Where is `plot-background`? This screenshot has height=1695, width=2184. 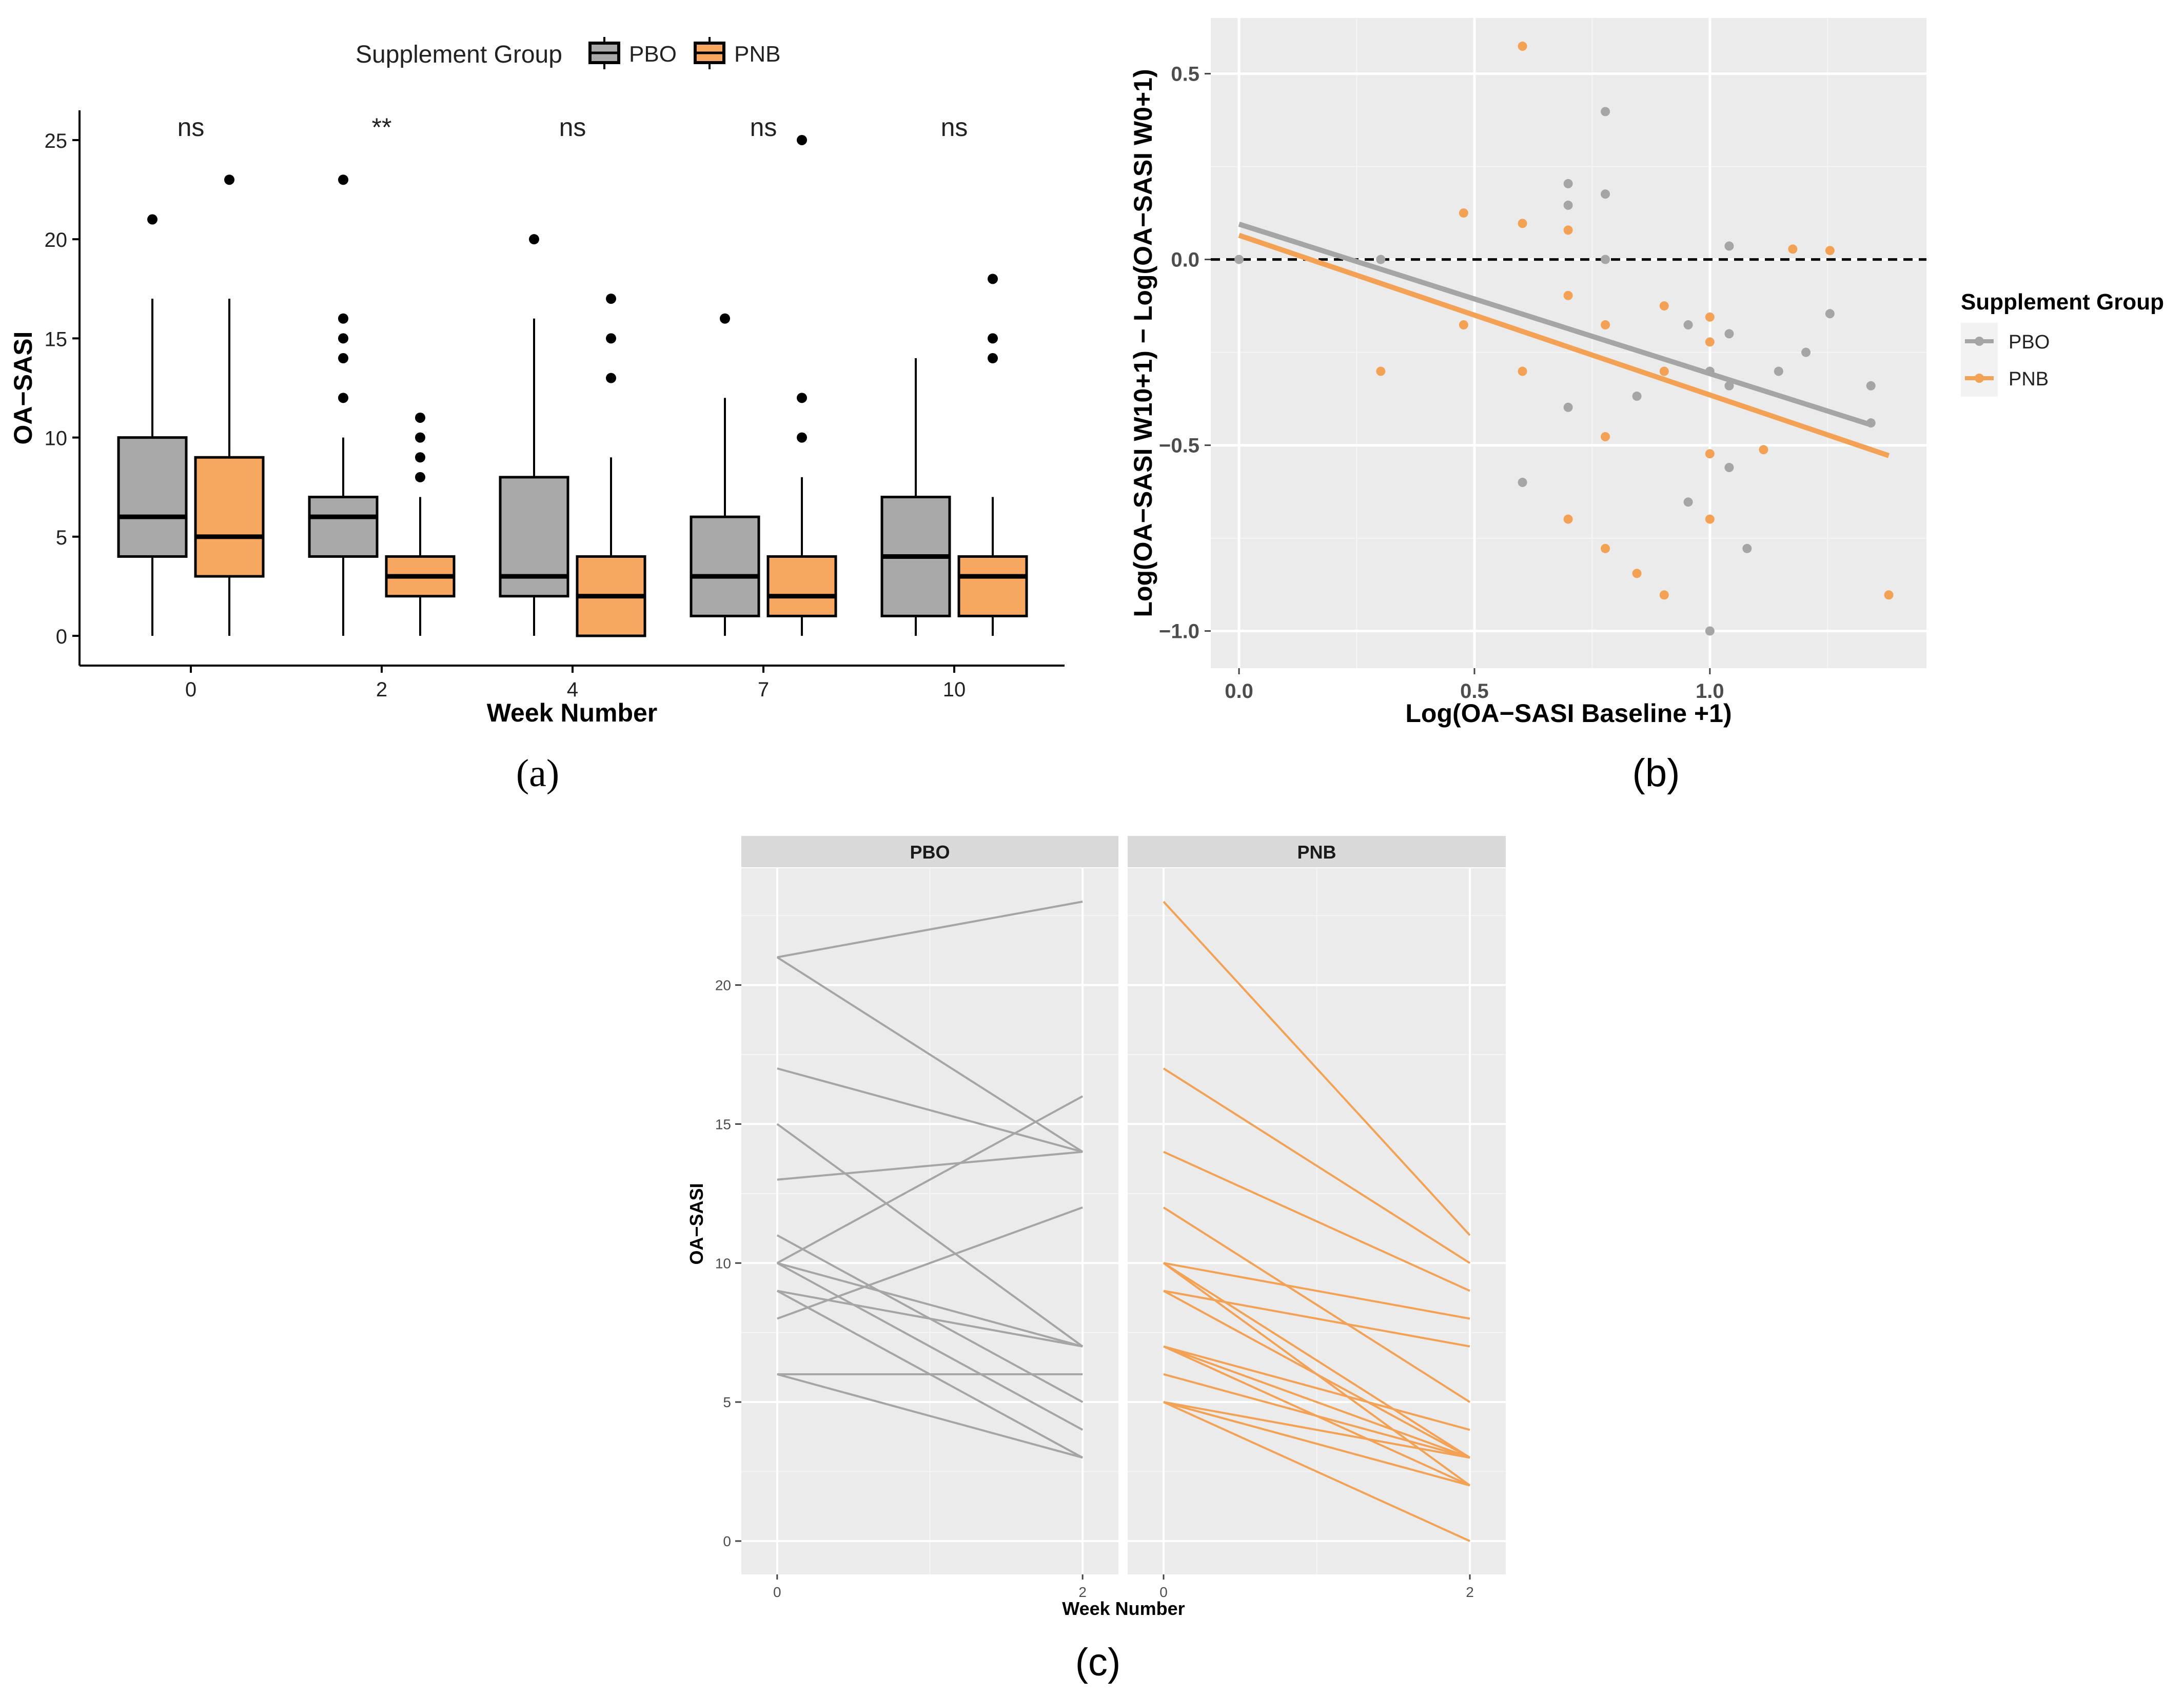 plot-background is located at coordinates (1568, 343).